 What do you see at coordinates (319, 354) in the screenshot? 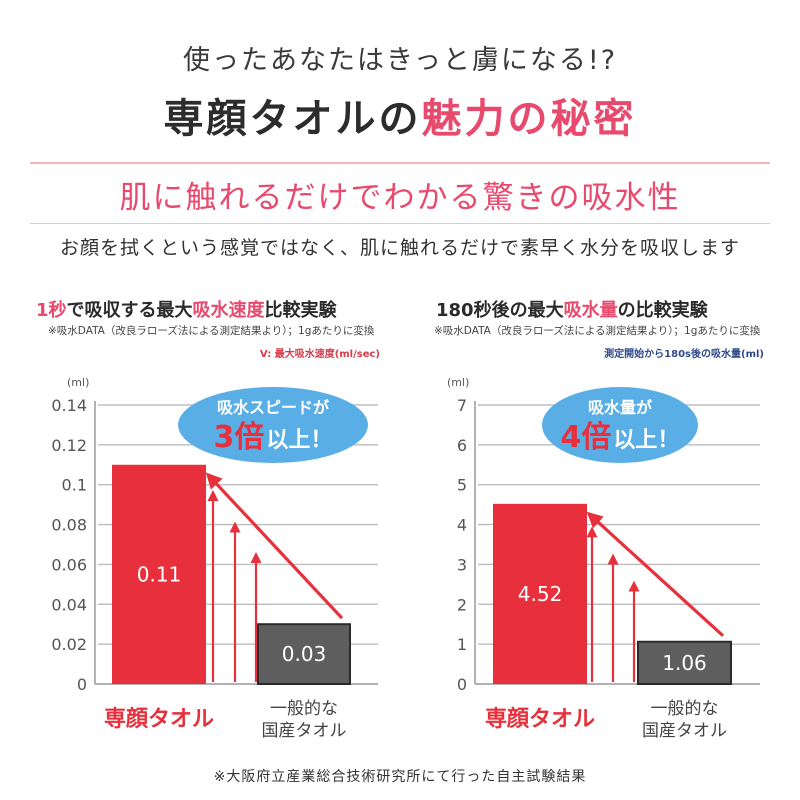
I see `left-chart-legend-note: V: 最大吸水速度(ml/sec)` at bounding box center [319, 354].